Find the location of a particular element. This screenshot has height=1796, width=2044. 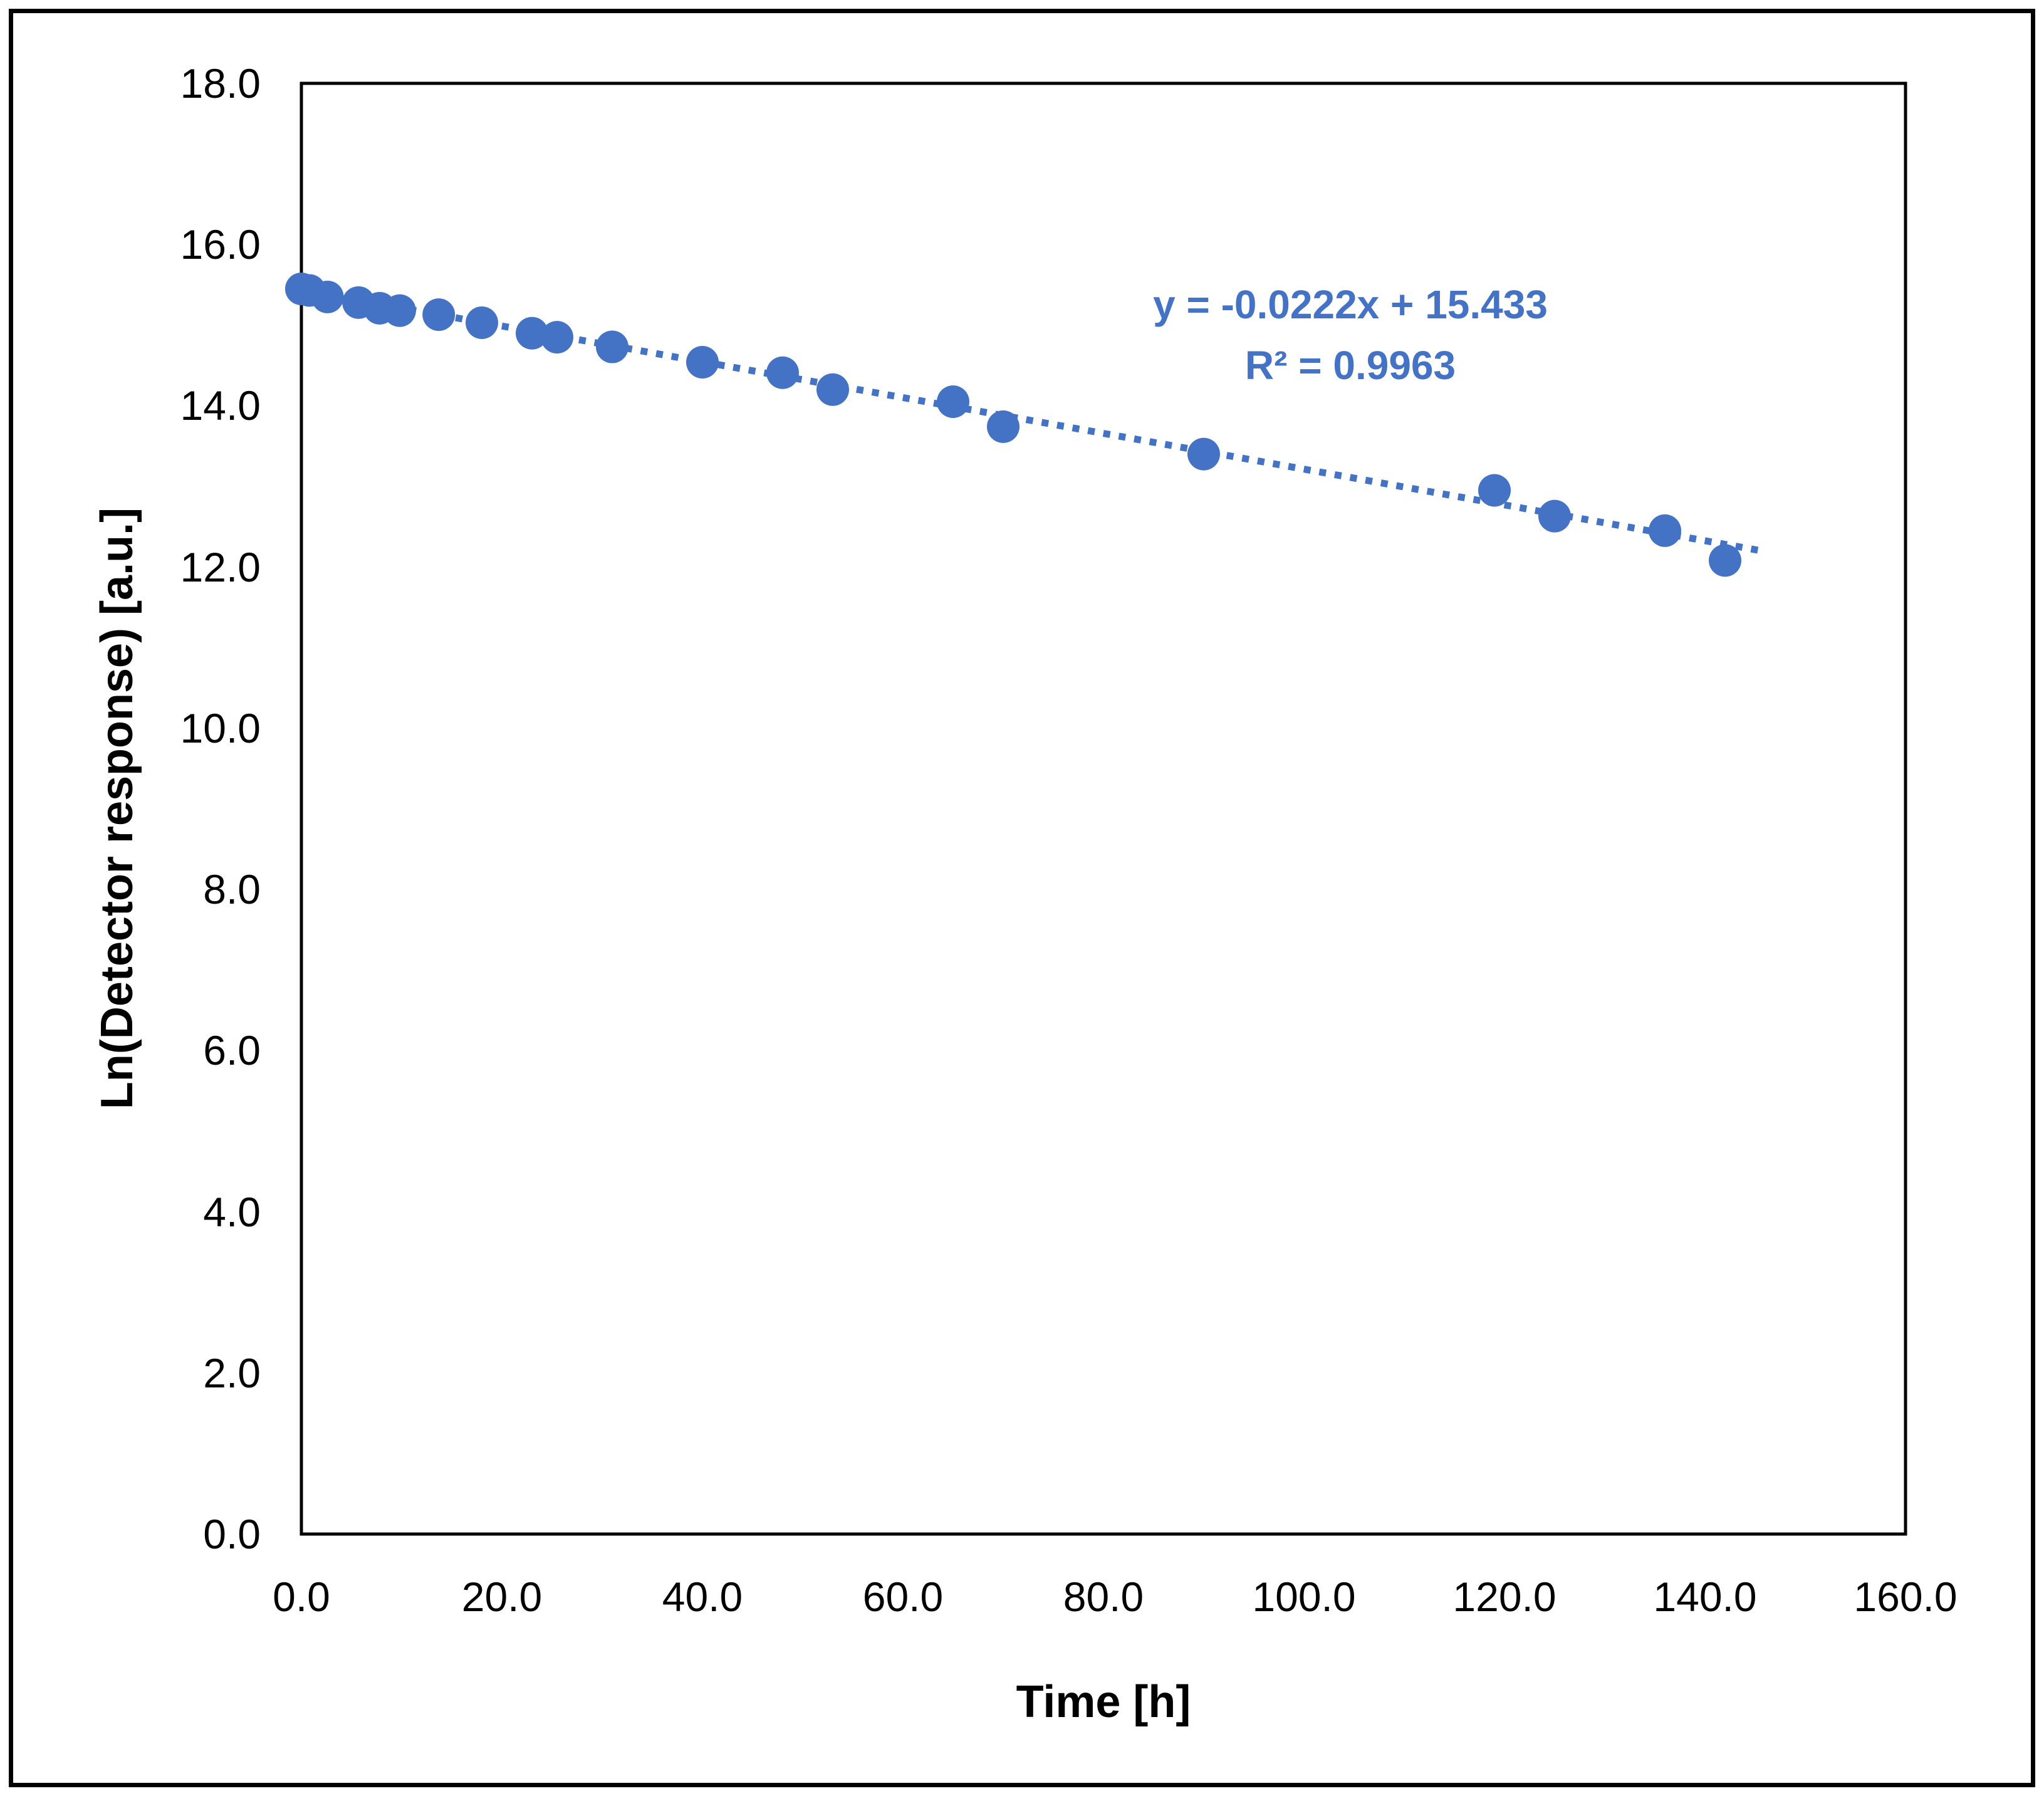

trendline-annotation: y = -0.0222x + 15.433 R² = 0.9963 is located at coordinates (1350, 335).